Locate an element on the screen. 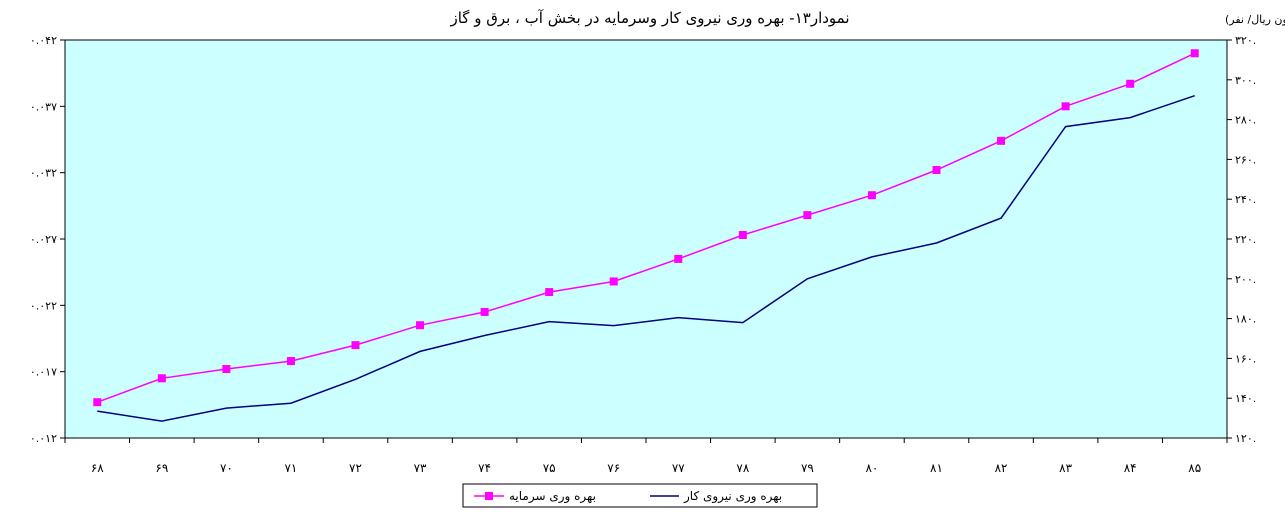  x-axis-tick-label: ۷۸ is located at coordinates (742, 468).